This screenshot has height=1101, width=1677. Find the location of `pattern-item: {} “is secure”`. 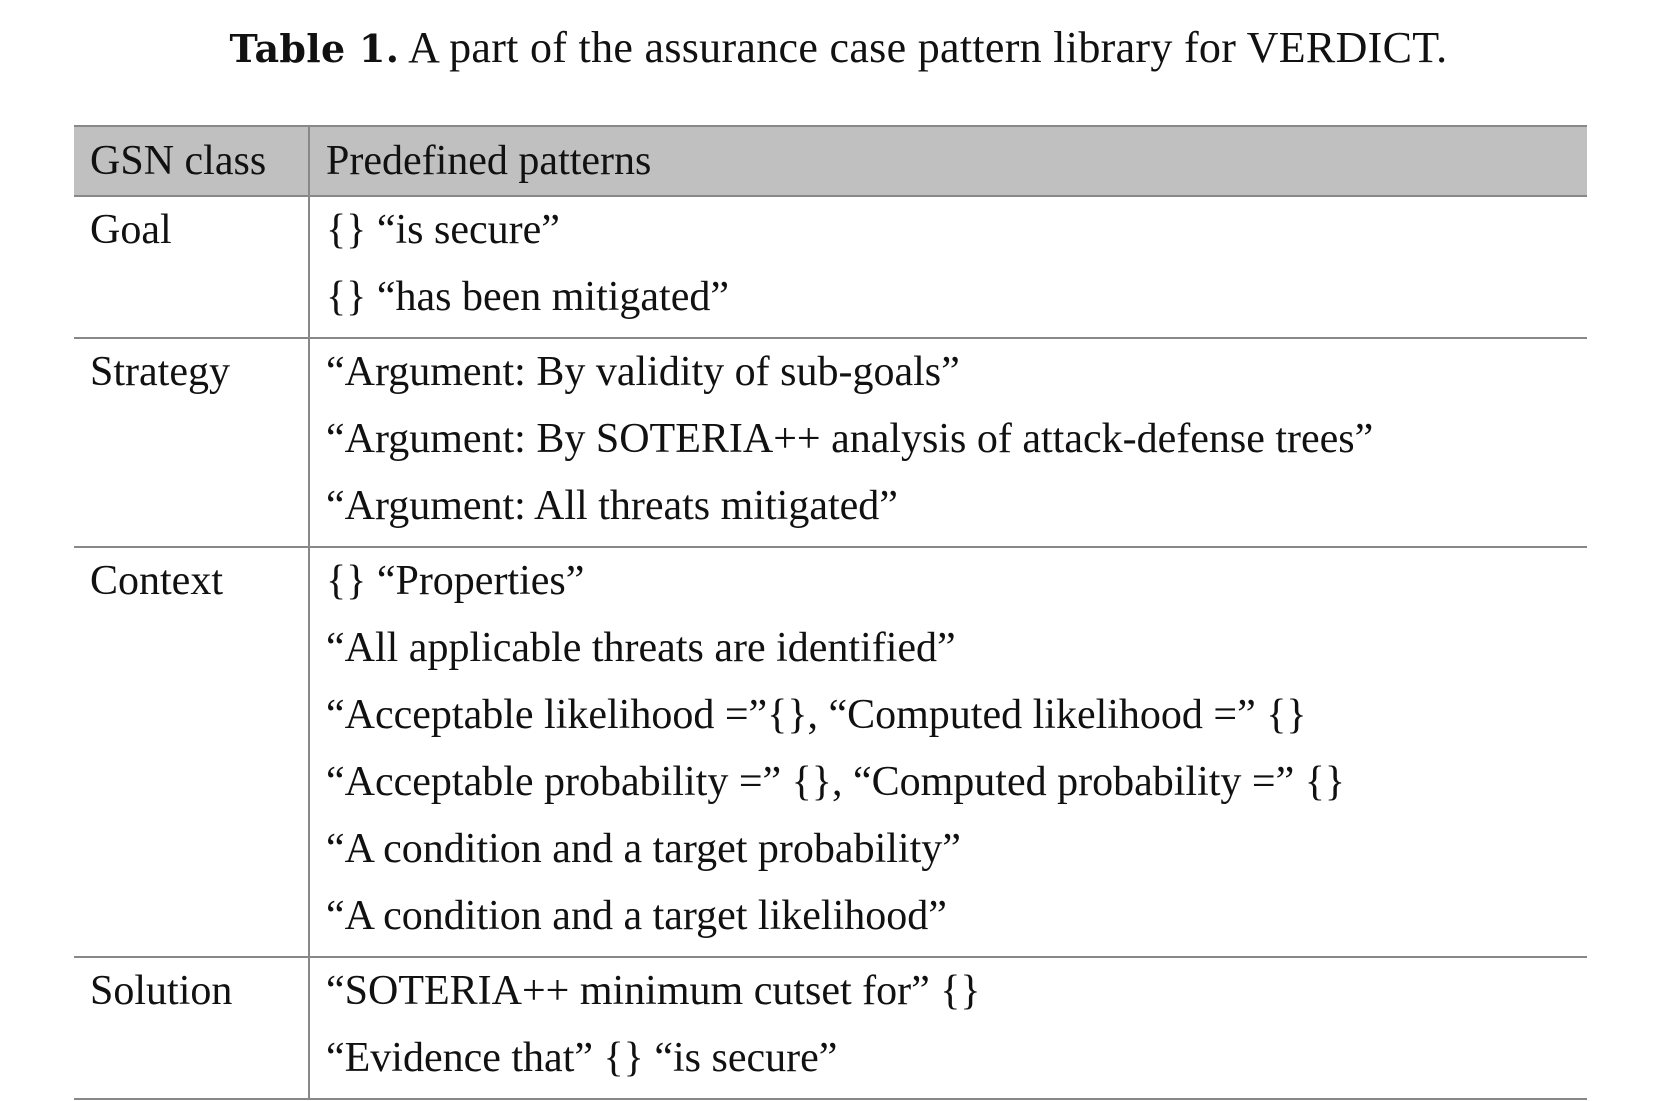

pattern-item: {} “is secure” is located at coordinates (443, 230).